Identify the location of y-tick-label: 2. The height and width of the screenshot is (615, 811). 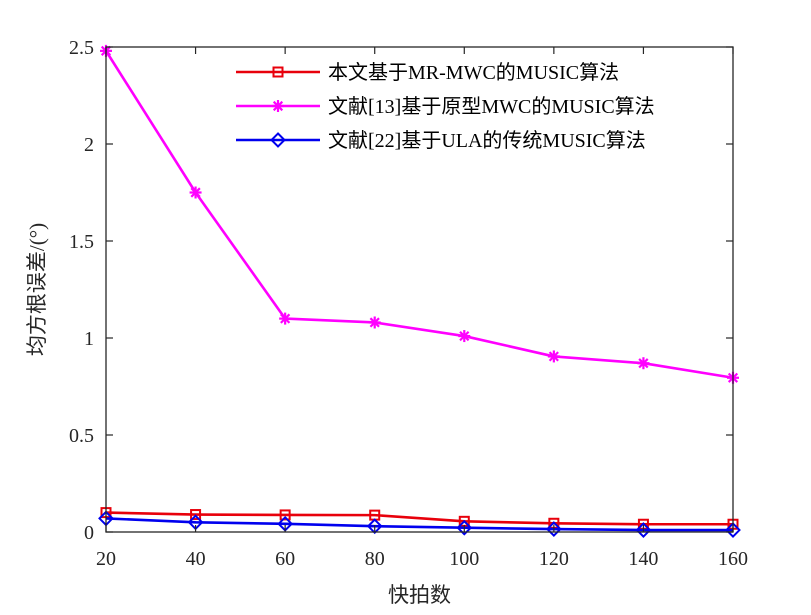
(89, 145).